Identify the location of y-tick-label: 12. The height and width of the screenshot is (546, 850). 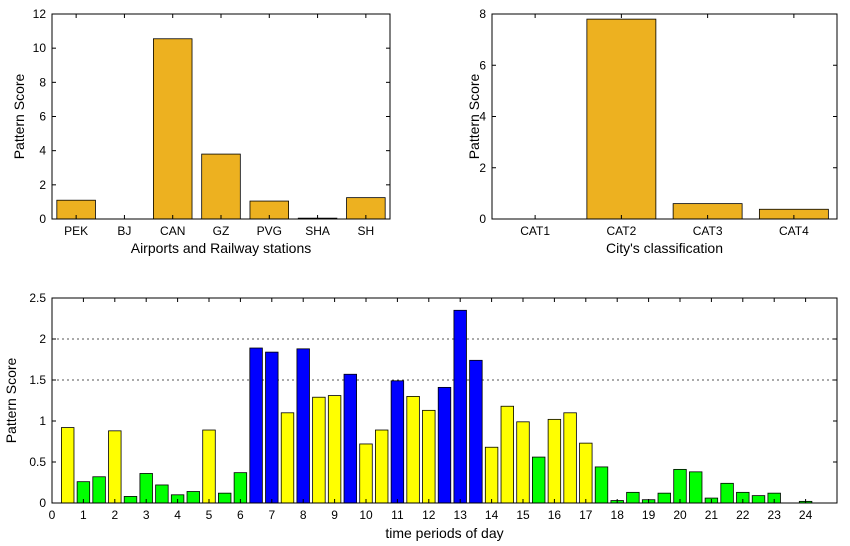
(40, 14).